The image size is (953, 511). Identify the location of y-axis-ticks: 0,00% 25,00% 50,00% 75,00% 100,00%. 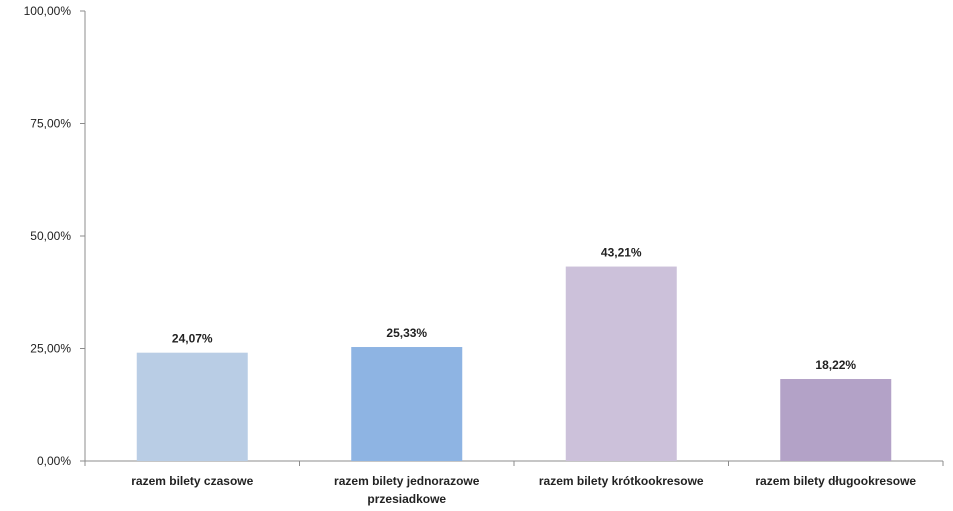
(54, 236).